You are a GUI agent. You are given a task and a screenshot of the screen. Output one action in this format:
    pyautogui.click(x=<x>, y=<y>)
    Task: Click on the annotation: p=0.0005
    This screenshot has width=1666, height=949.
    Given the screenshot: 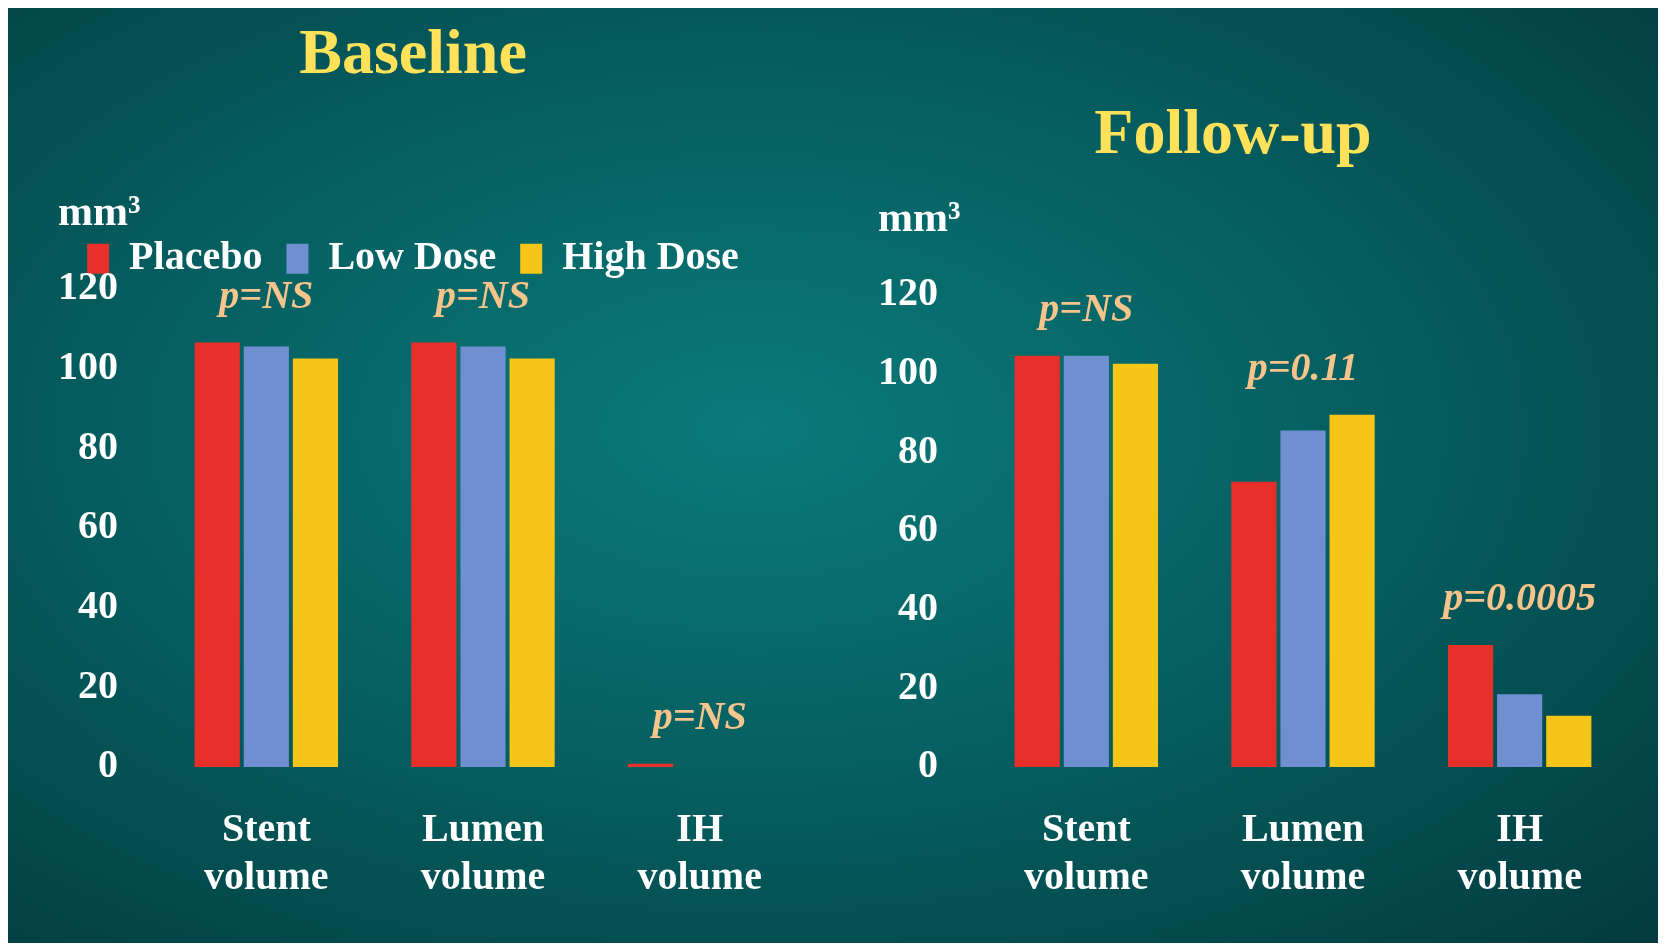 What is the action you would take?
    pyautogui.click(x=1518, y=597)
    